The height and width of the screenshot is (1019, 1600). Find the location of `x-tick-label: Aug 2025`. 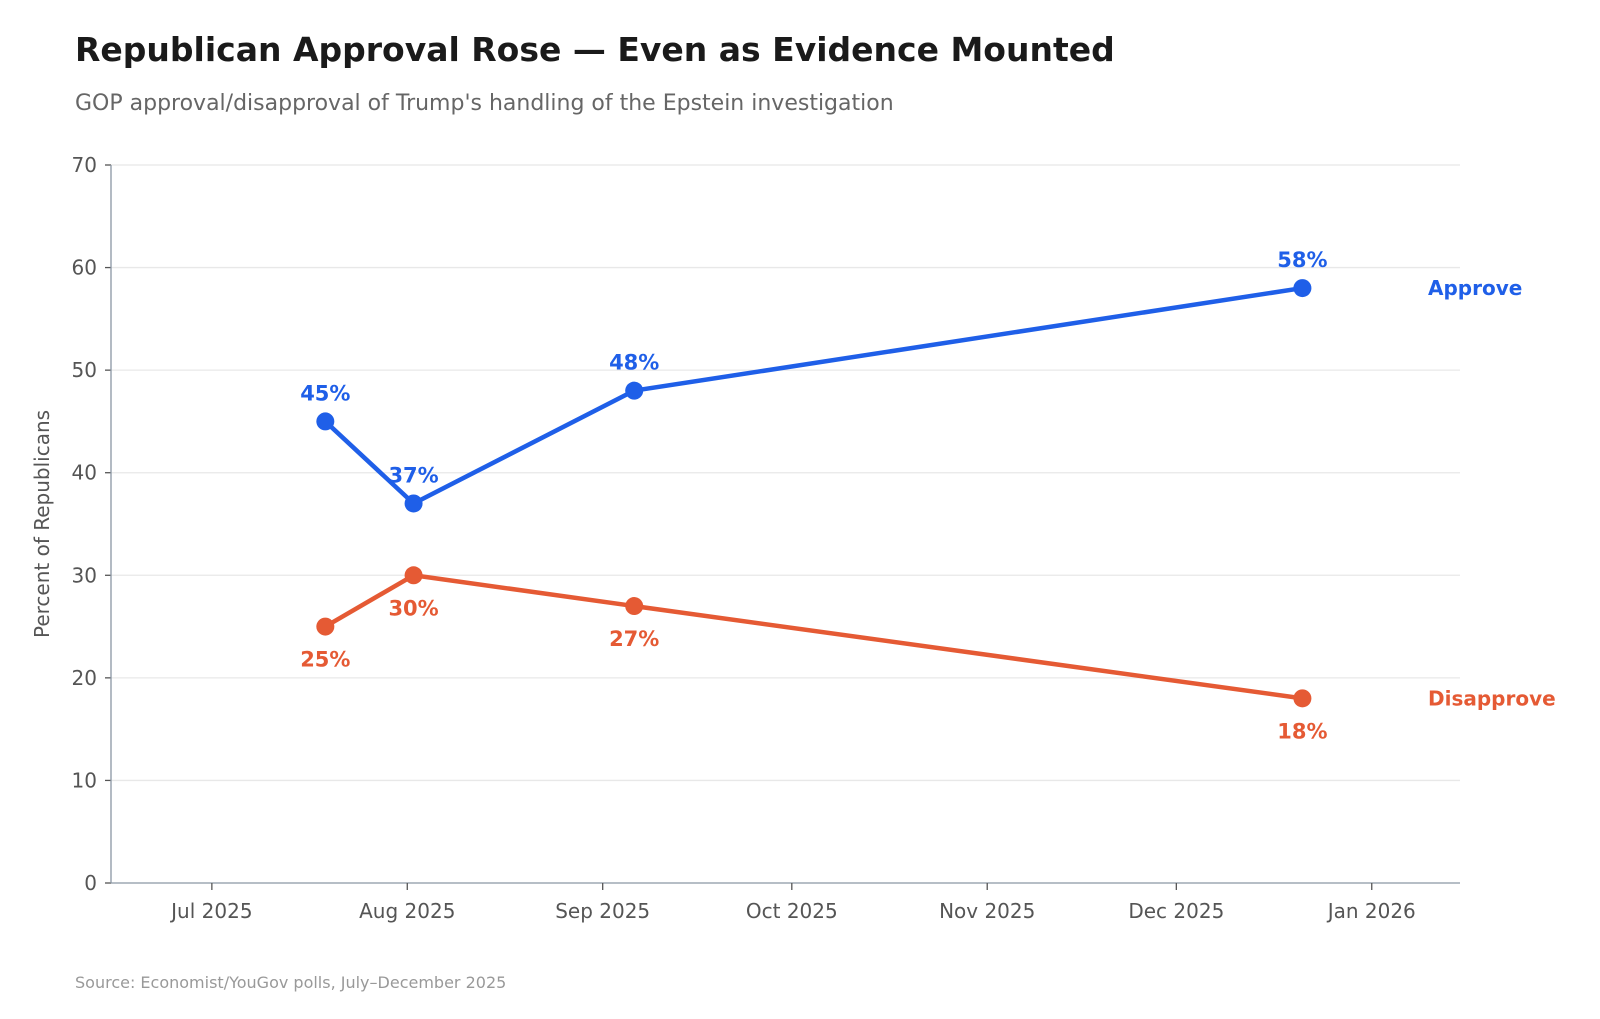

x-tick-label: Aug 2025 is located at coordinates (407, 911).